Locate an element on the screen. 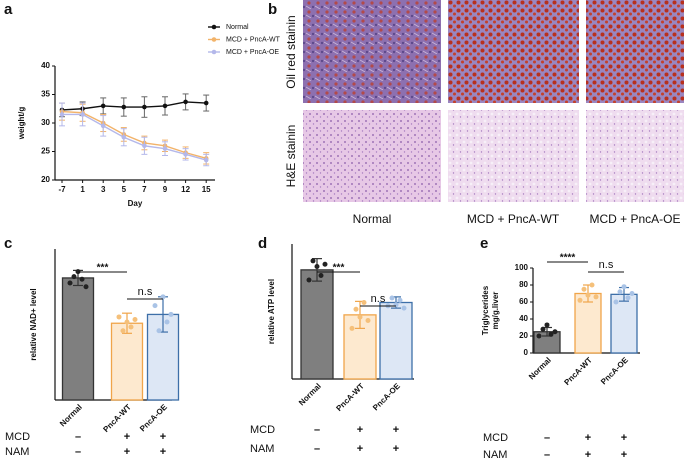 Image resolution: width=685 pixels, height=458 pixels. legend-label: MCD + PncA-WT is located at coordinates (253, 39).